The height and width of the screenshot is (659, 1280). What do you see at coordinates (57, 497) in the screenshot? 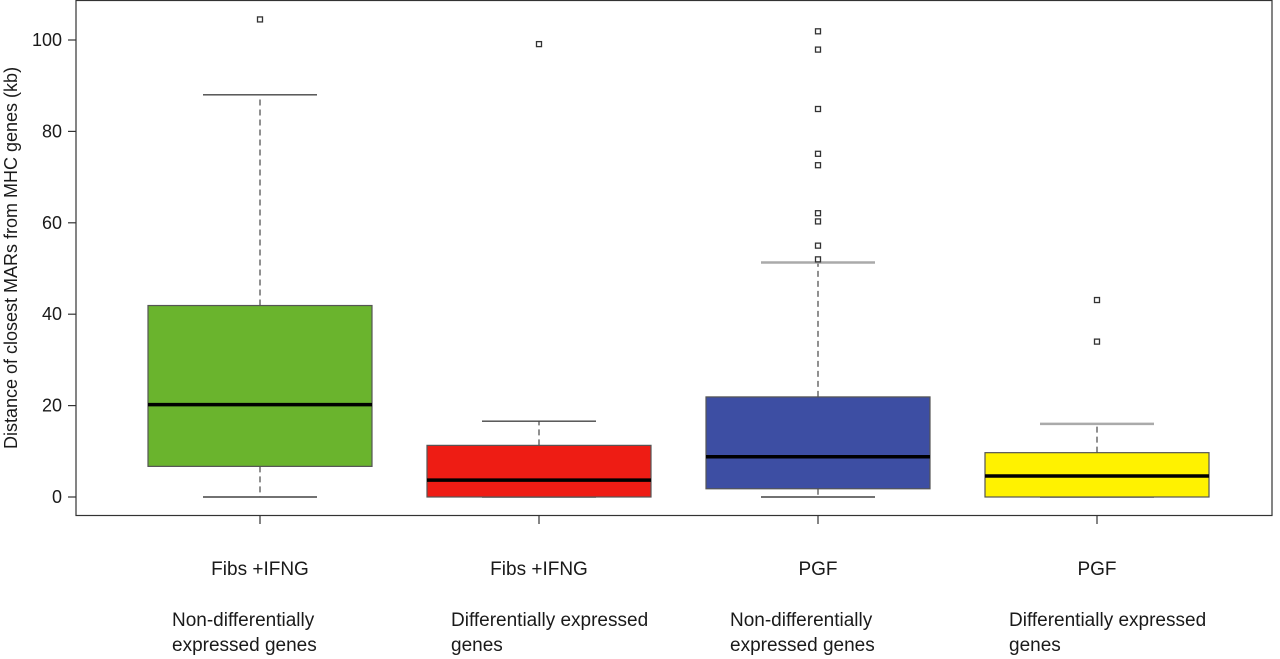
I see `y-tick-label: 0` at bounding box center [57, 497].